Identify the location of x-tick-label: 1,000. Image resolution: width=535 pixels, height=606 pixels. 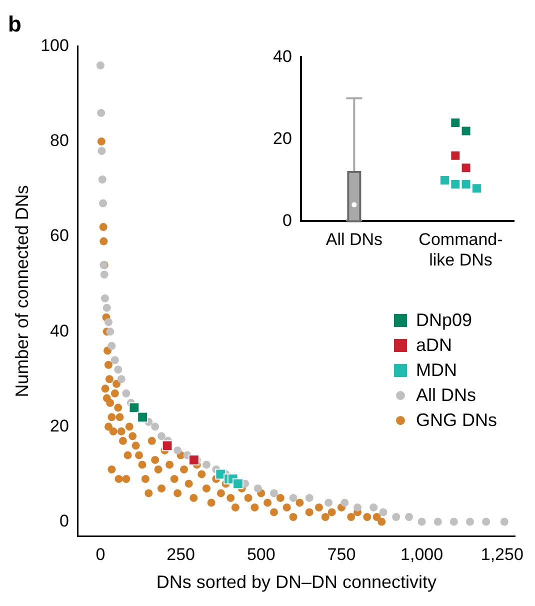
(422, 554).